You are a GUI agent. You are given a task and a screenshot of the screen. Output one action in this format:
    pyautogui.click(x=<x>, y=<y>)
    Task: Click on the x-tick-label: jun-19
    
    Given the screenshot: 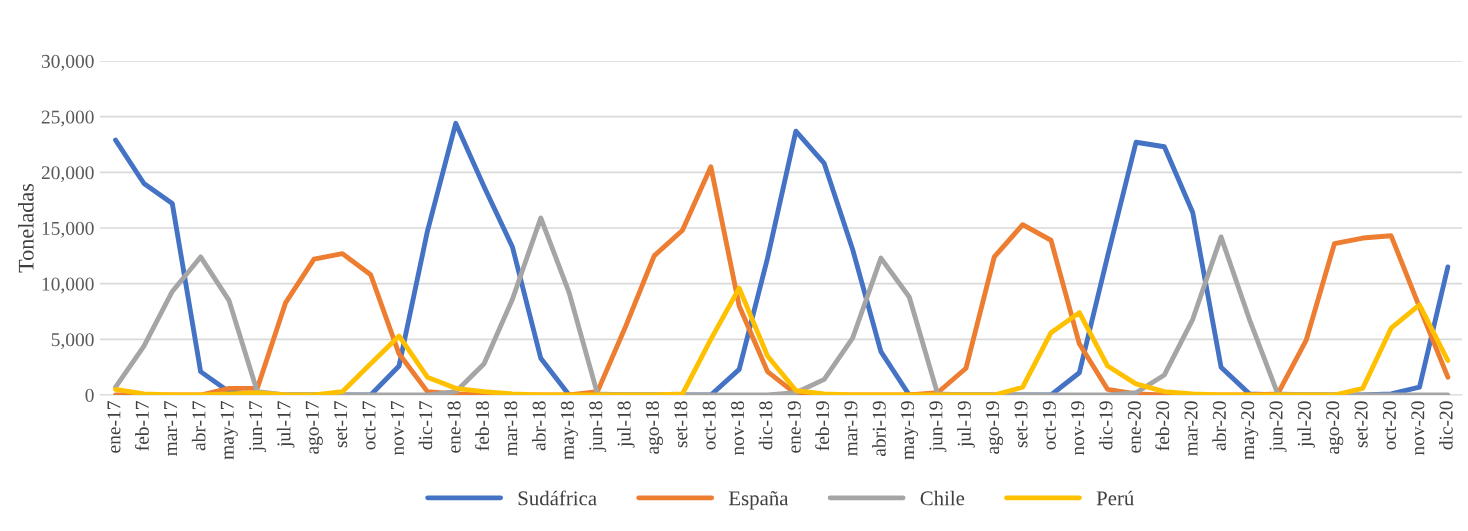 What is the action you would take?
    pyautogui.click(x=938, y=426)
    